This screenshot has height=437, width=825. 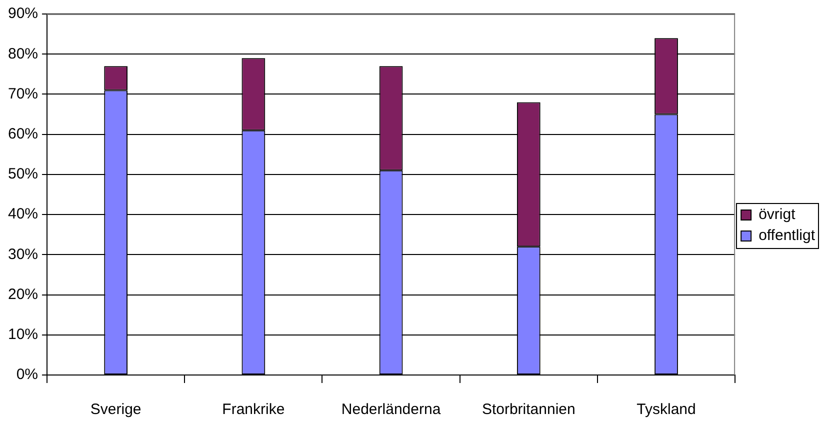 I want to click on y-tick-label: 30%, so click(x=23, y=254).